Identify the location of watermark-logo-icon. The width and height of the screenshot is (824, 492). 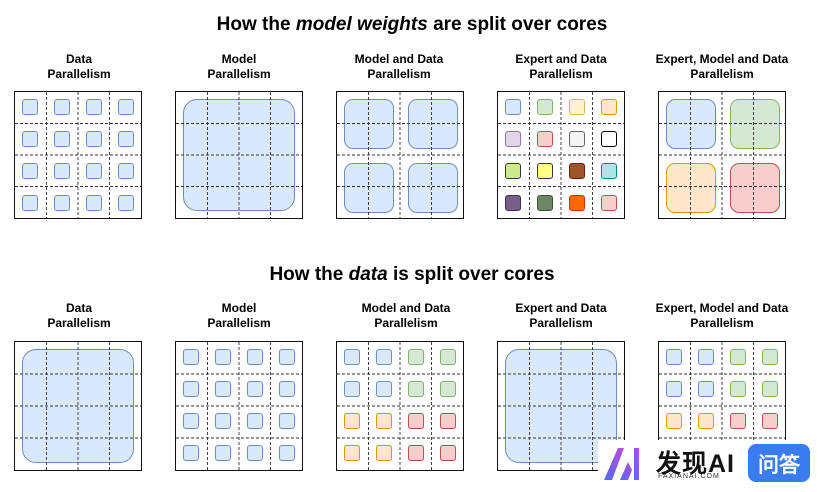
(707, 463).